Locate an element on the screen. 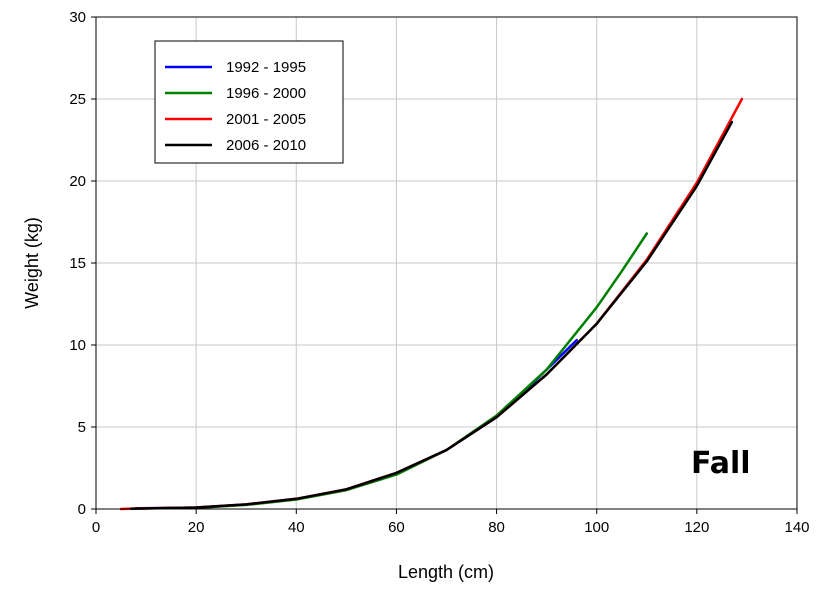 This screenshot has width=828, height=595. y-axis-title: Weight (kg) is located at coordinates (32, 263).